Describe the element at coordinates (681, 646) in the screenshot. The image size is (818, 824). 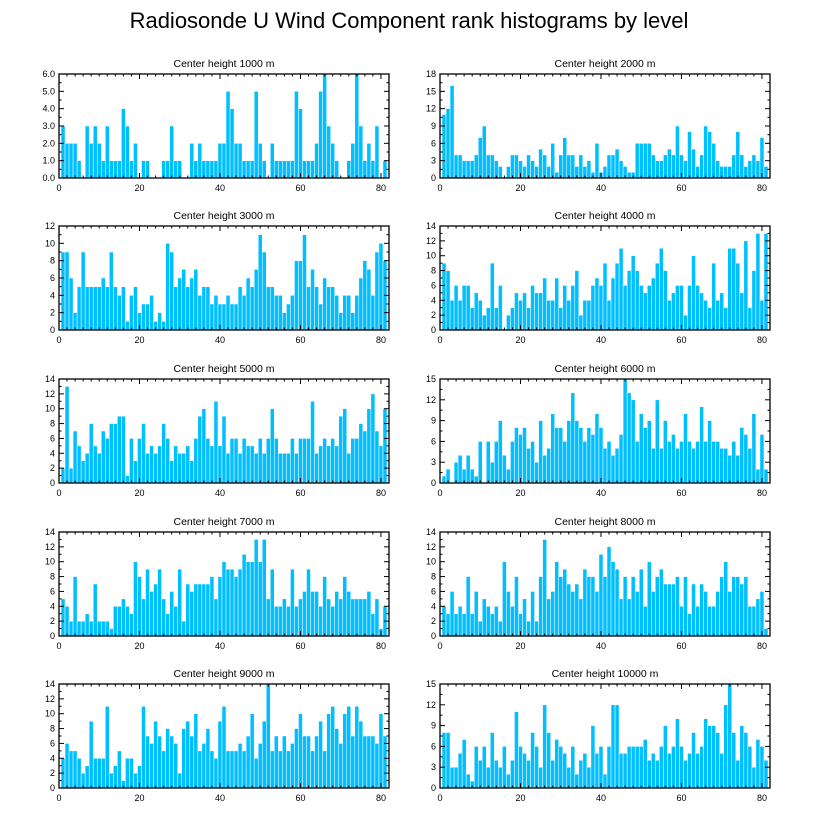
I see `x-tick-label: 60` at that location.